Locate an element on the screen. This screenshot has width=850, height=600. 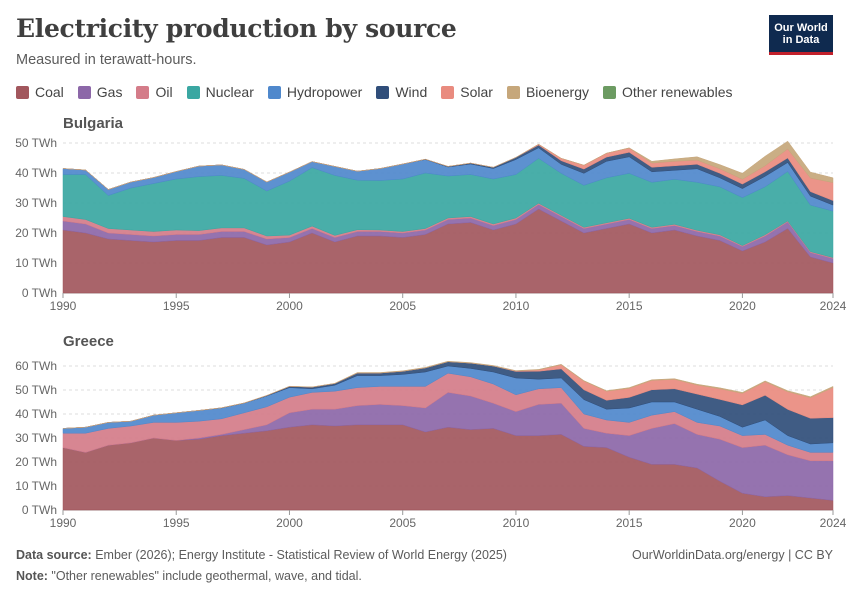
legend-item-hydropower: Hydropower is located at coordinates (315, 92).